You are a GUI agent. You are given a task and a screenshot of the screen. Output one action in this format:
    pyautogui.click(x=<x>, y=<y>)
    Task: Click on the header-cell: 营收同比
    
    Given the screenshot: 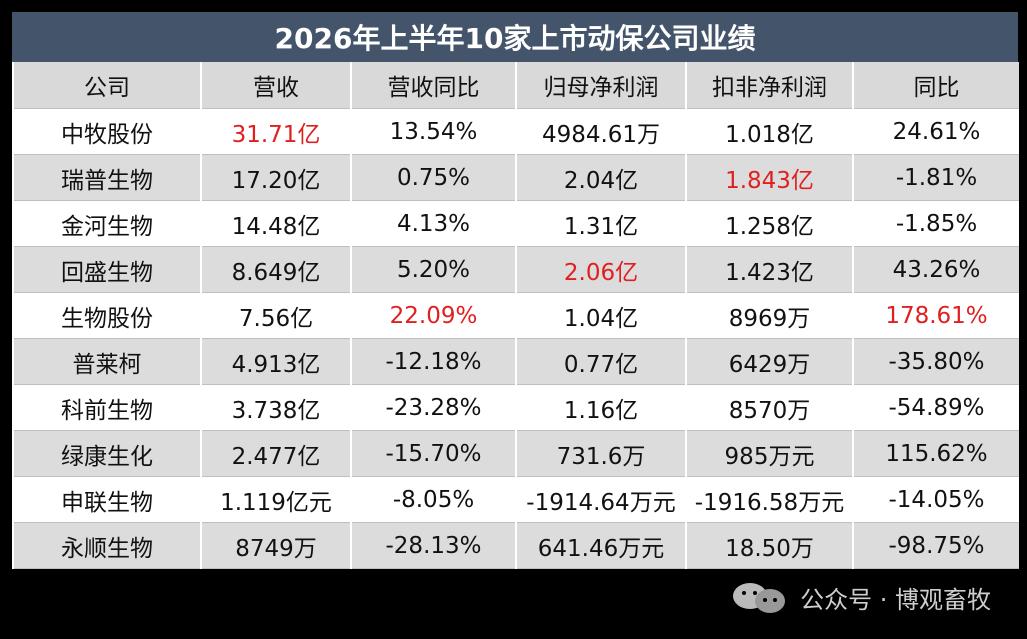 What is the action you would take?
    pyautogui.click(x=433, y=85)
    